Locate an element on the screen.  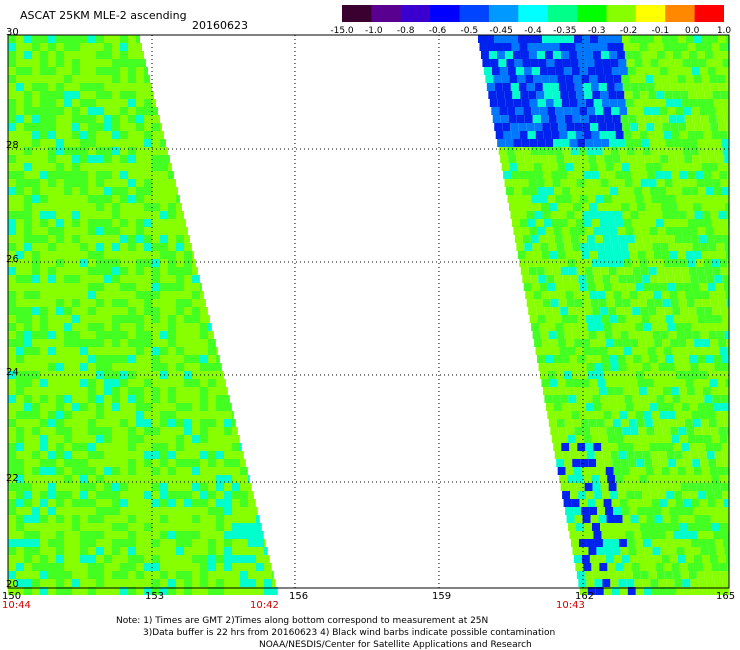
colorbar-label: 0.0 is located at coordinates (692, 31).